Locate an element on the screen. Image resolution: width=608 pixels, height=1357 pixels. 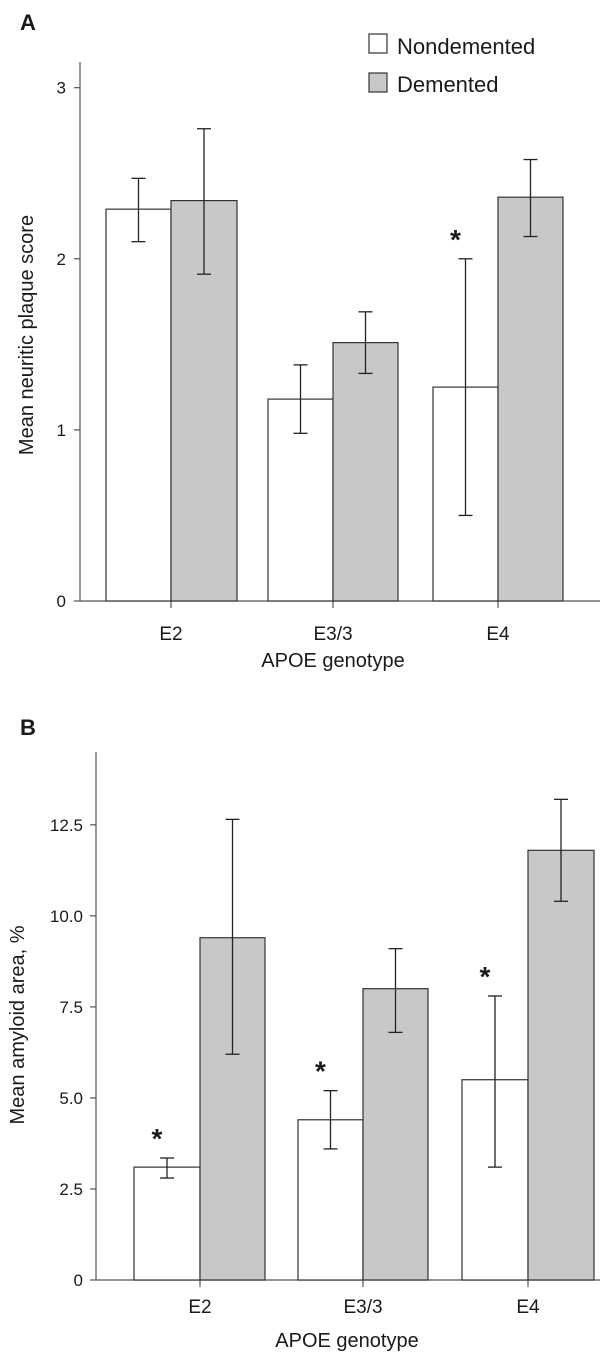
legend-label-demented: Demented is located at coordinates (448, 84).